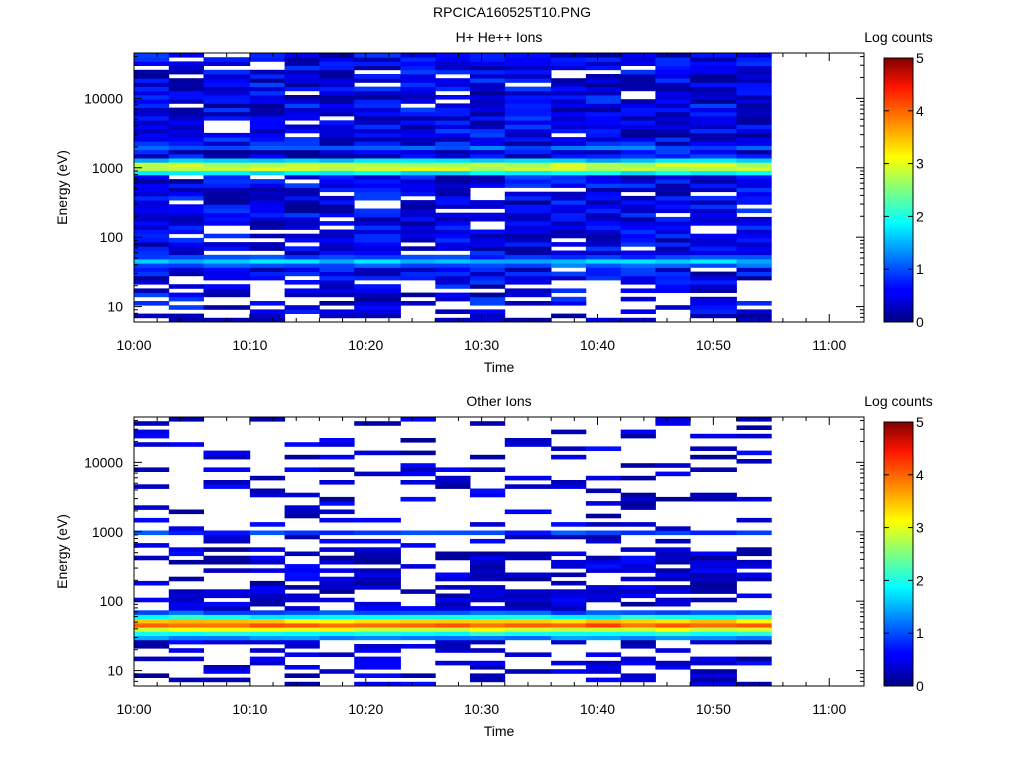 Image resolution: width=1024 pixels, height=768 pixels. I want to click on x-tick-label: 10:20, so click(365, 345).